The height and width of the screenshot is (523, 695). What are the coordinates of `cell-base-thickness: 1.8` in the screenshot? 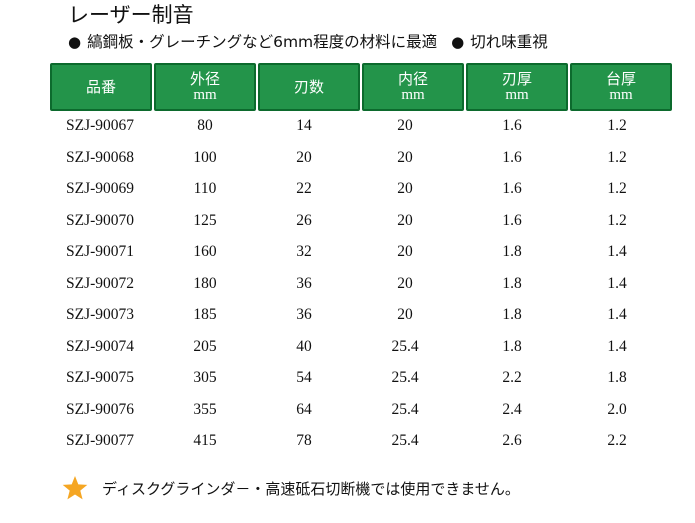 It's located at (617, 377).